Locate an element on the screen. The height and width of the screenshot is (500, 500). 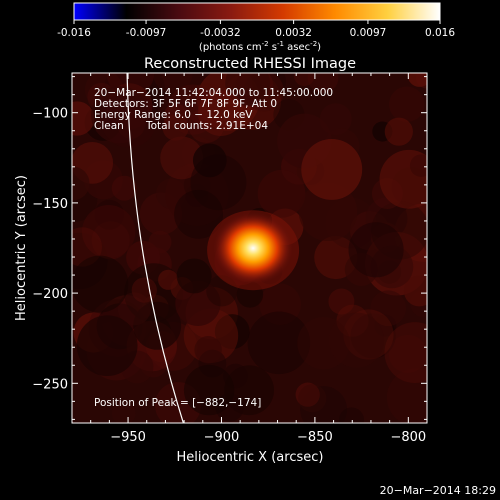
total-counts-text: Total counts: 2.91E+04 is located at coordinates (206, 126).